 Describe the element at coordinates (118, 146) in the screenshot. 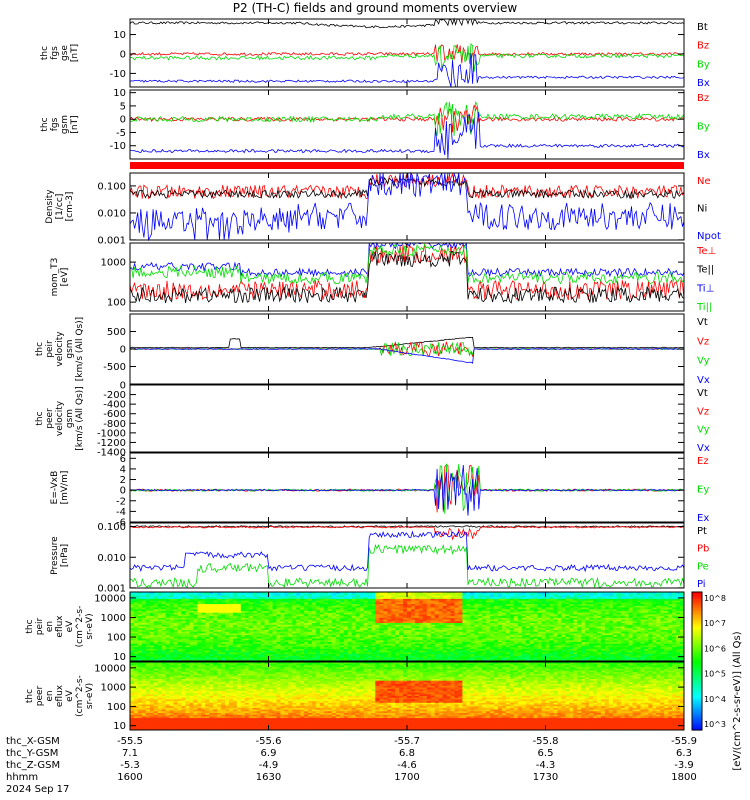

I see `ytick-label-fgs_gsm: -10` at that location.